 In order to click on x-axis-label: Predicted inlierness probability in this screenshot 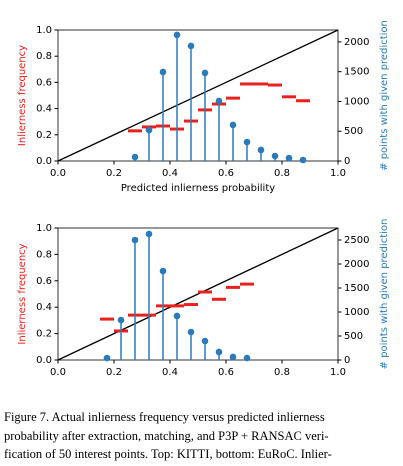, I will do `click(198, 188)`.